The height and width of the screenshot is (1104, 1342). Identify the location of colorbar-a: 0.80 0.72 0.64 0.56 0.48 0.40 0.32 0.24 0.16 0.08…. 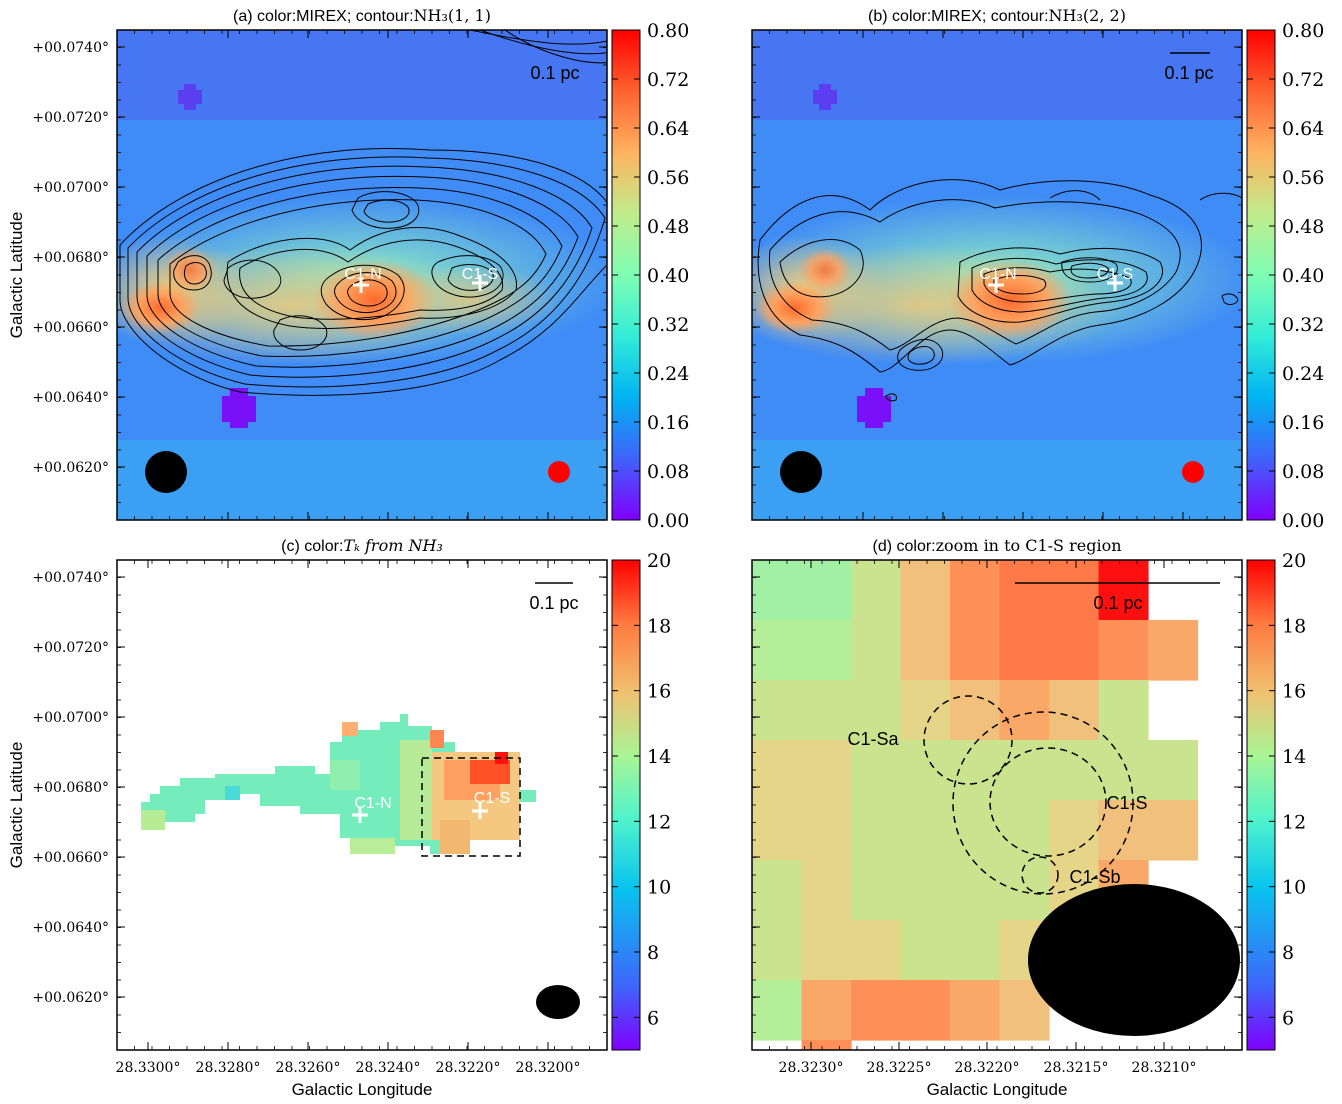
(650, 276).